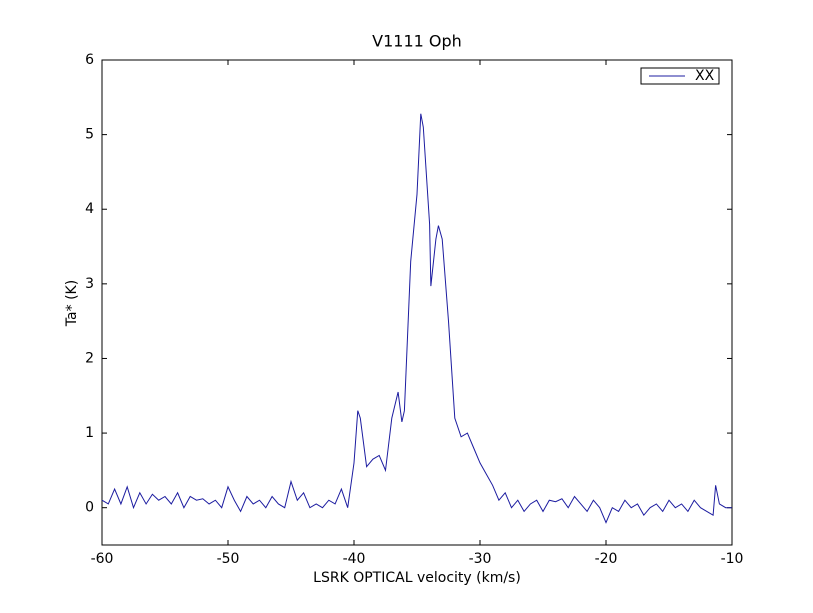 The width and height of the screenshot is (813, 613). I want to click on y-tick-label: 6, so click(89, 60).